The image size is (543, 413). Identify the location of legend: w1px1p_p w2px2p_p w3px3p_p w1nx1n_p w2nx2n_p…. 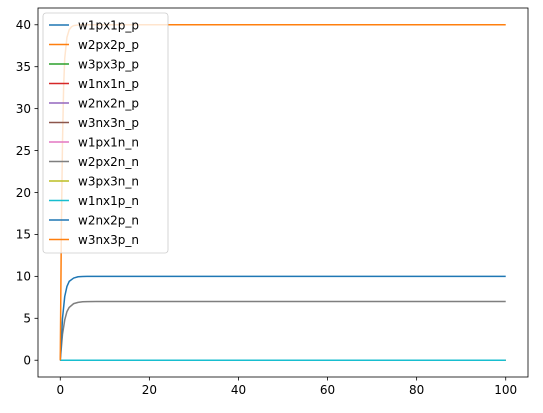
(105, 133).